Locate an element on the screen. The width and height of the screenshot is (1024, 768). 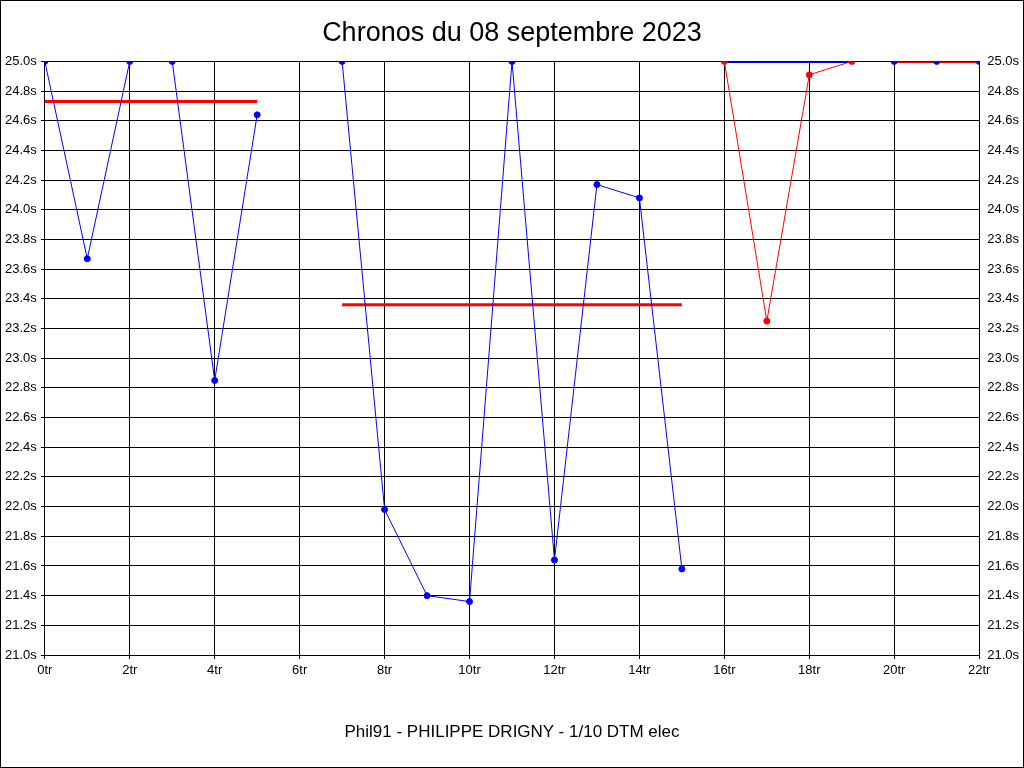
y2-tick-label: 22.4s is located at coordinates (1003, 446).